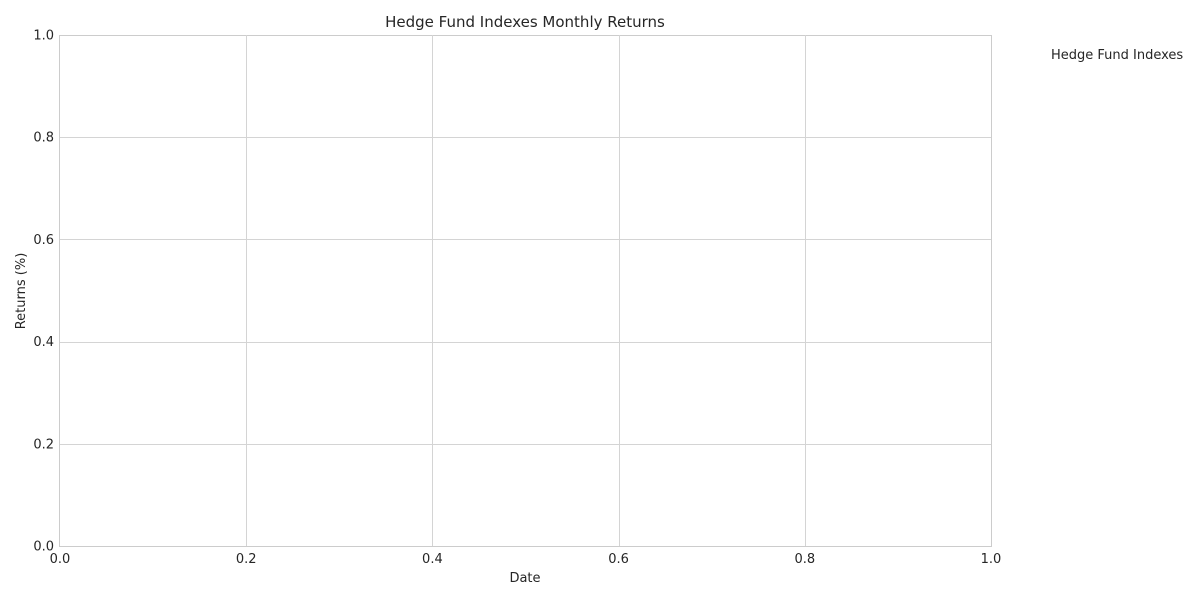 Image resolution: width=1200 pixels, height=600 pixels. Describe the element at coordinates (43, 138) in the screenshot. I see `y-tick-label: 0.8` at that location.